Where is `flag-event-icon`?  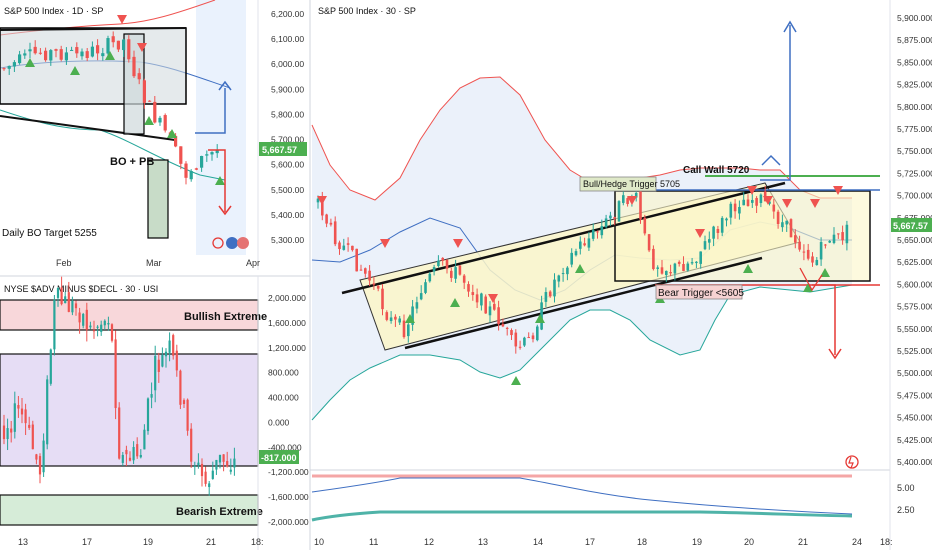 flag-event-icon is located at coordinates (243, 243).